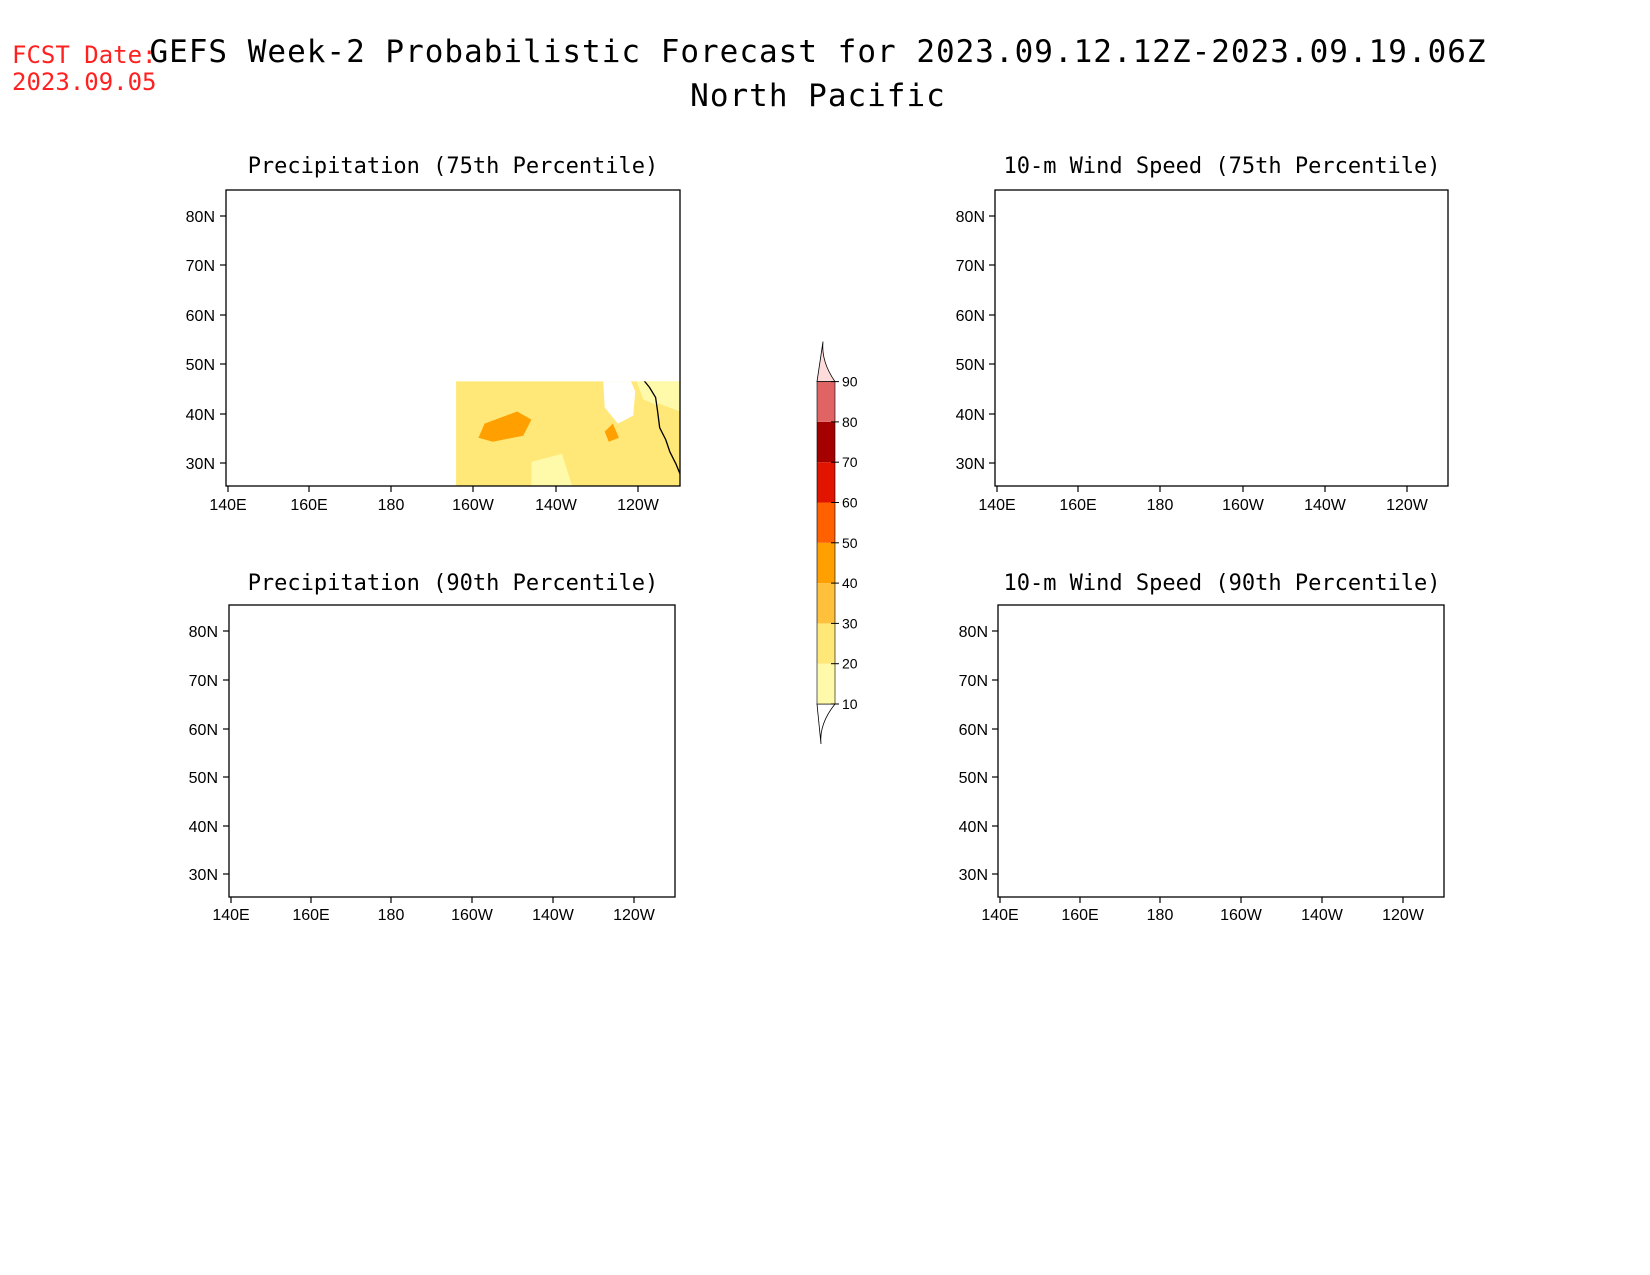 The width and height of the screenshot is (1650, 1275). I want to click on panel-precip-75: Precipitation (75th Percentile), so click(433, 334).